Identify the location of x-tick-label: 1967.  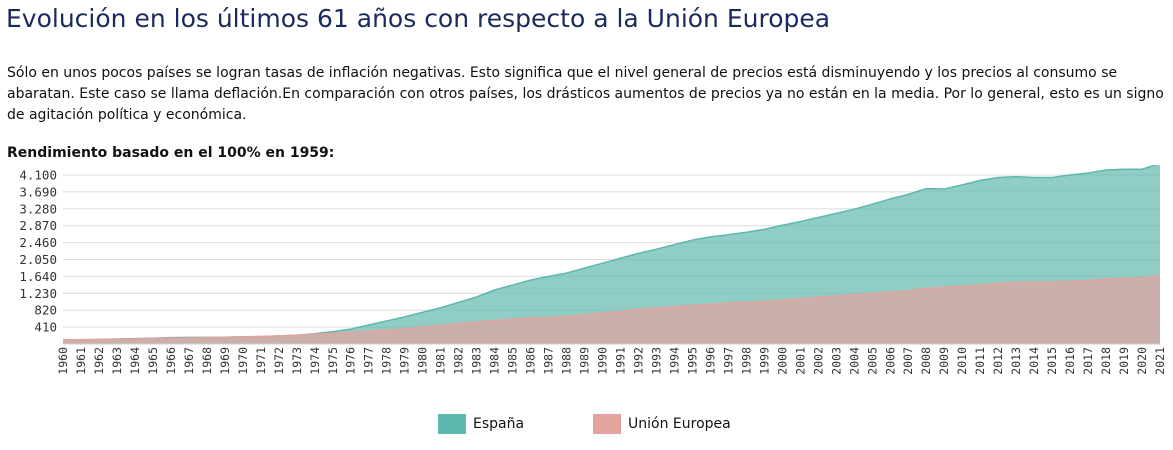
(189, 361).